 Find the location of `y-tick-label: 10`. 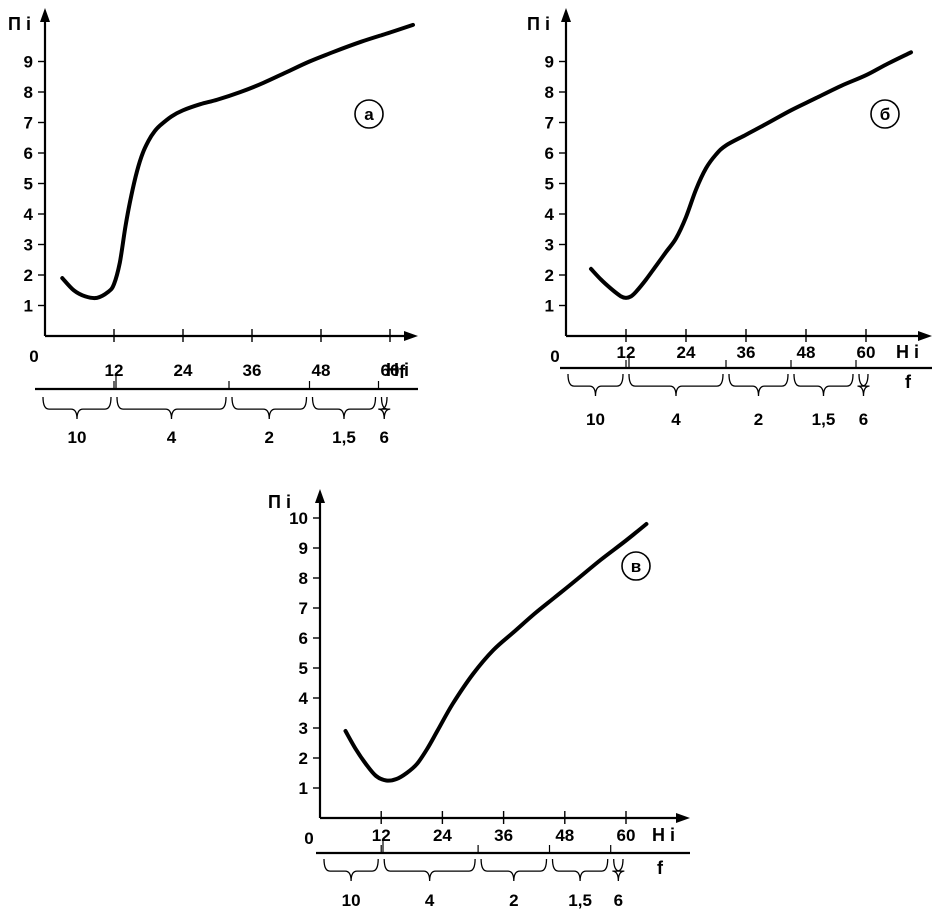

y-tick-label: 10 is located at coordinates (298, 518).